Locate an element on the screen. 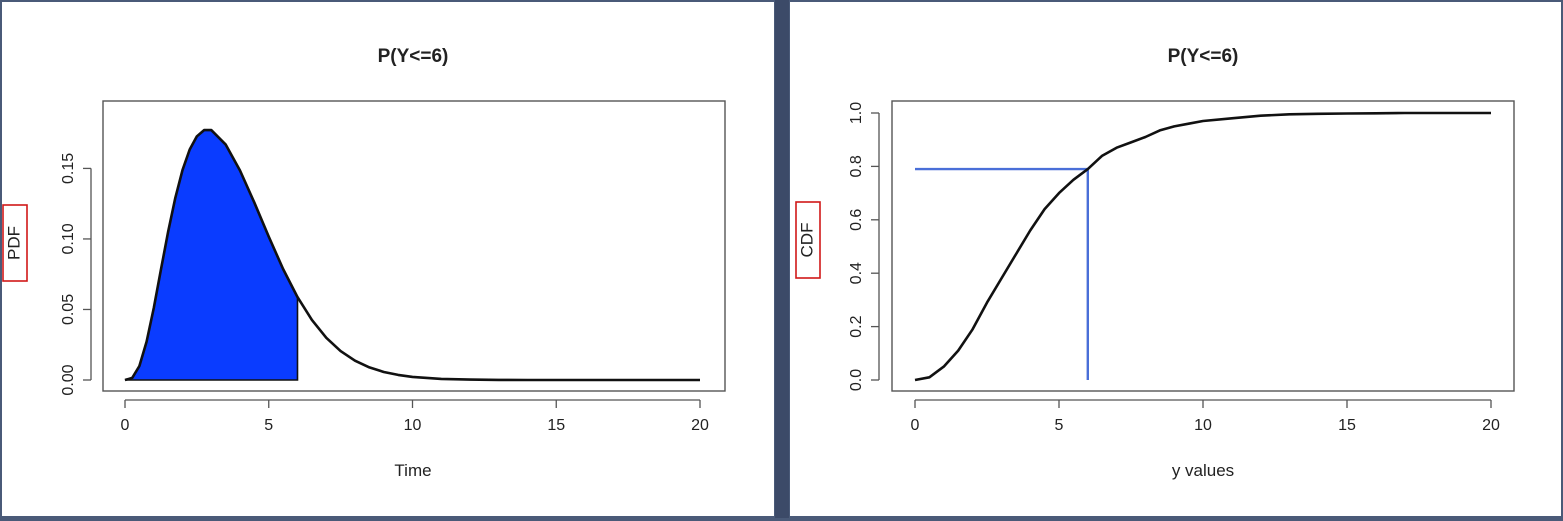  cdf-y-axis-label: CDF is located at coordinates (806, 240).